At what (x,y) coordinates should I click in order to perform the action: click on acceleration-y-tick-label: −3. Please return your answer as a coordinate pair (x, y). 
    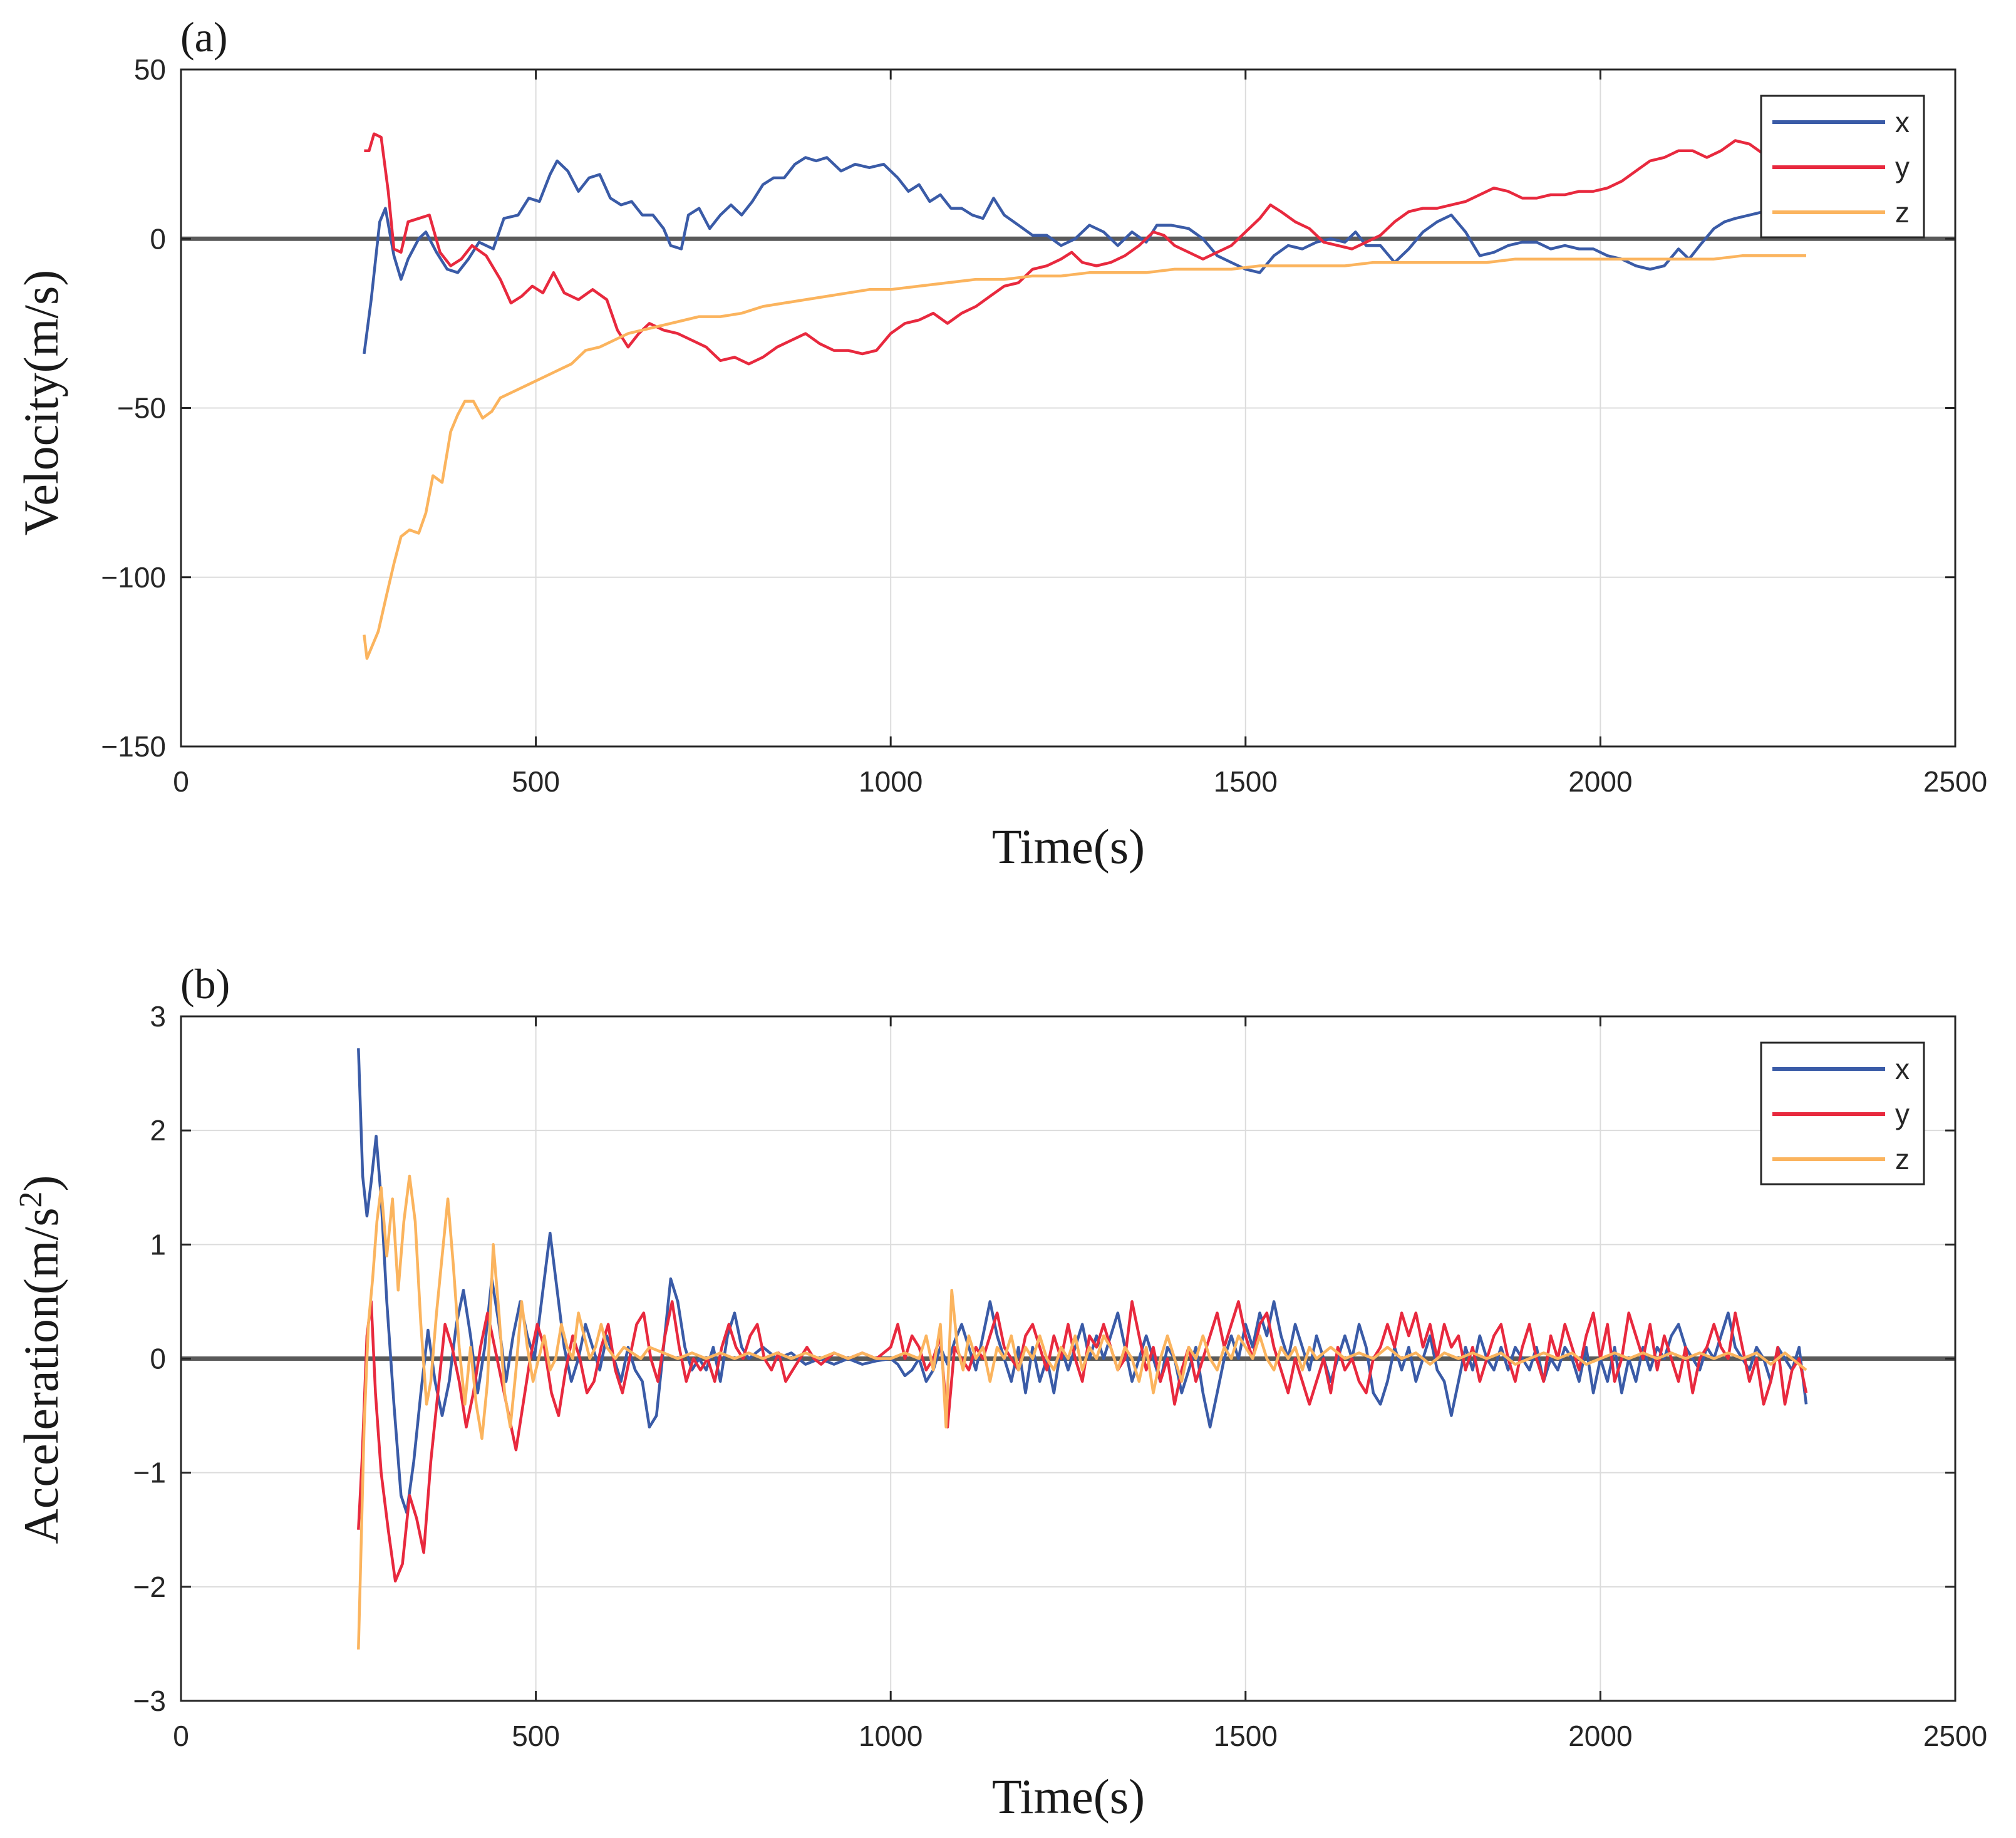
    Looking at the image, I should click on (149, 1701).